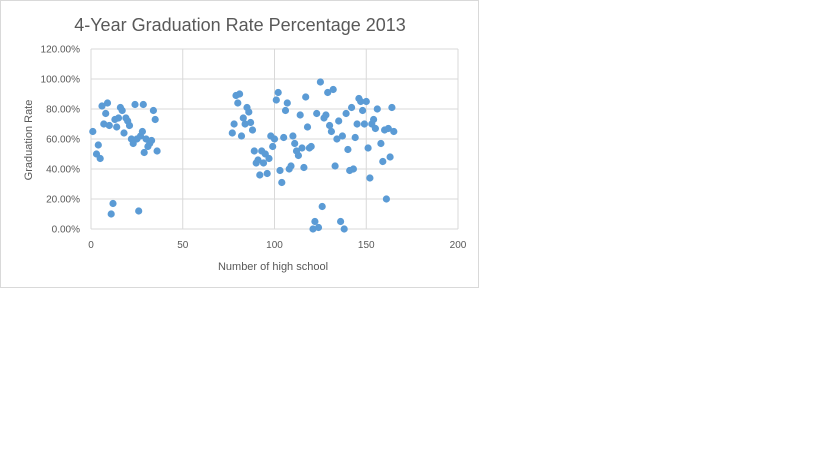 This screenshot has height=460, width=819. Describe the element at coordinates (61, 80) in the screenshot. I see `y-tick-label: 100.00%` at that location.